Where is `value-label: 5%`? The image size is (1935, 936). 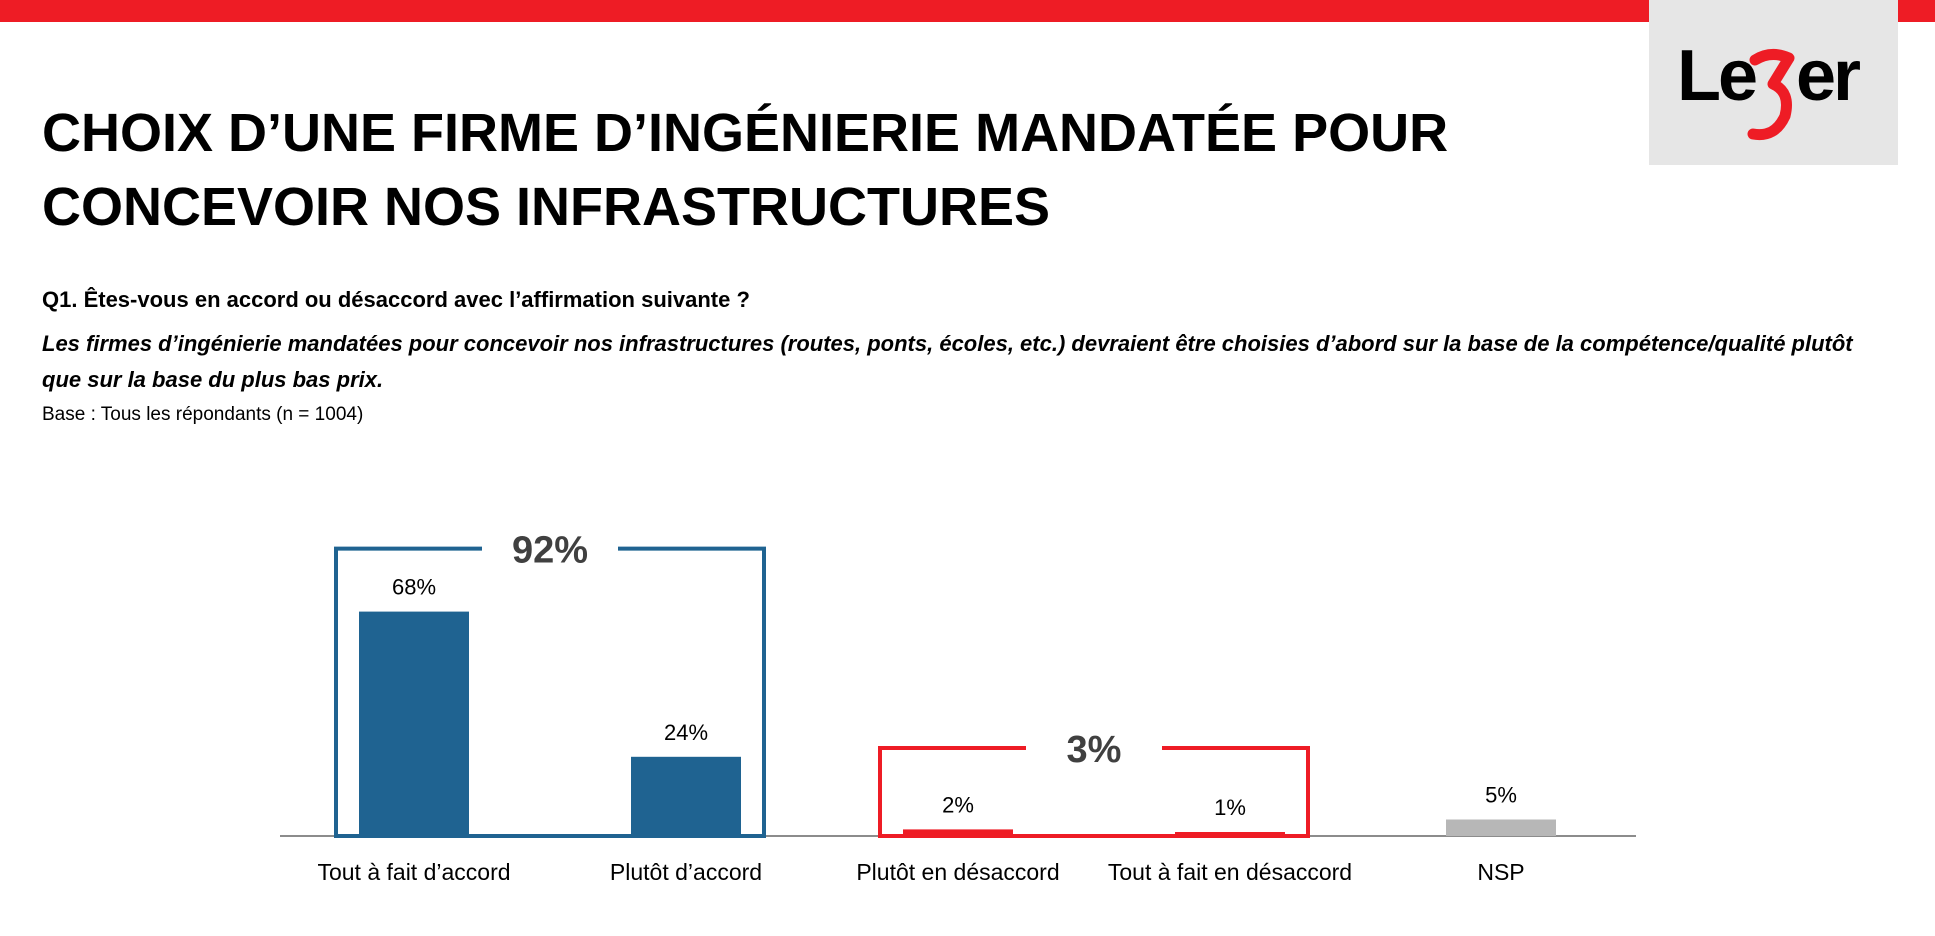 value-label: 5% is located at coordinates (1501, 795).